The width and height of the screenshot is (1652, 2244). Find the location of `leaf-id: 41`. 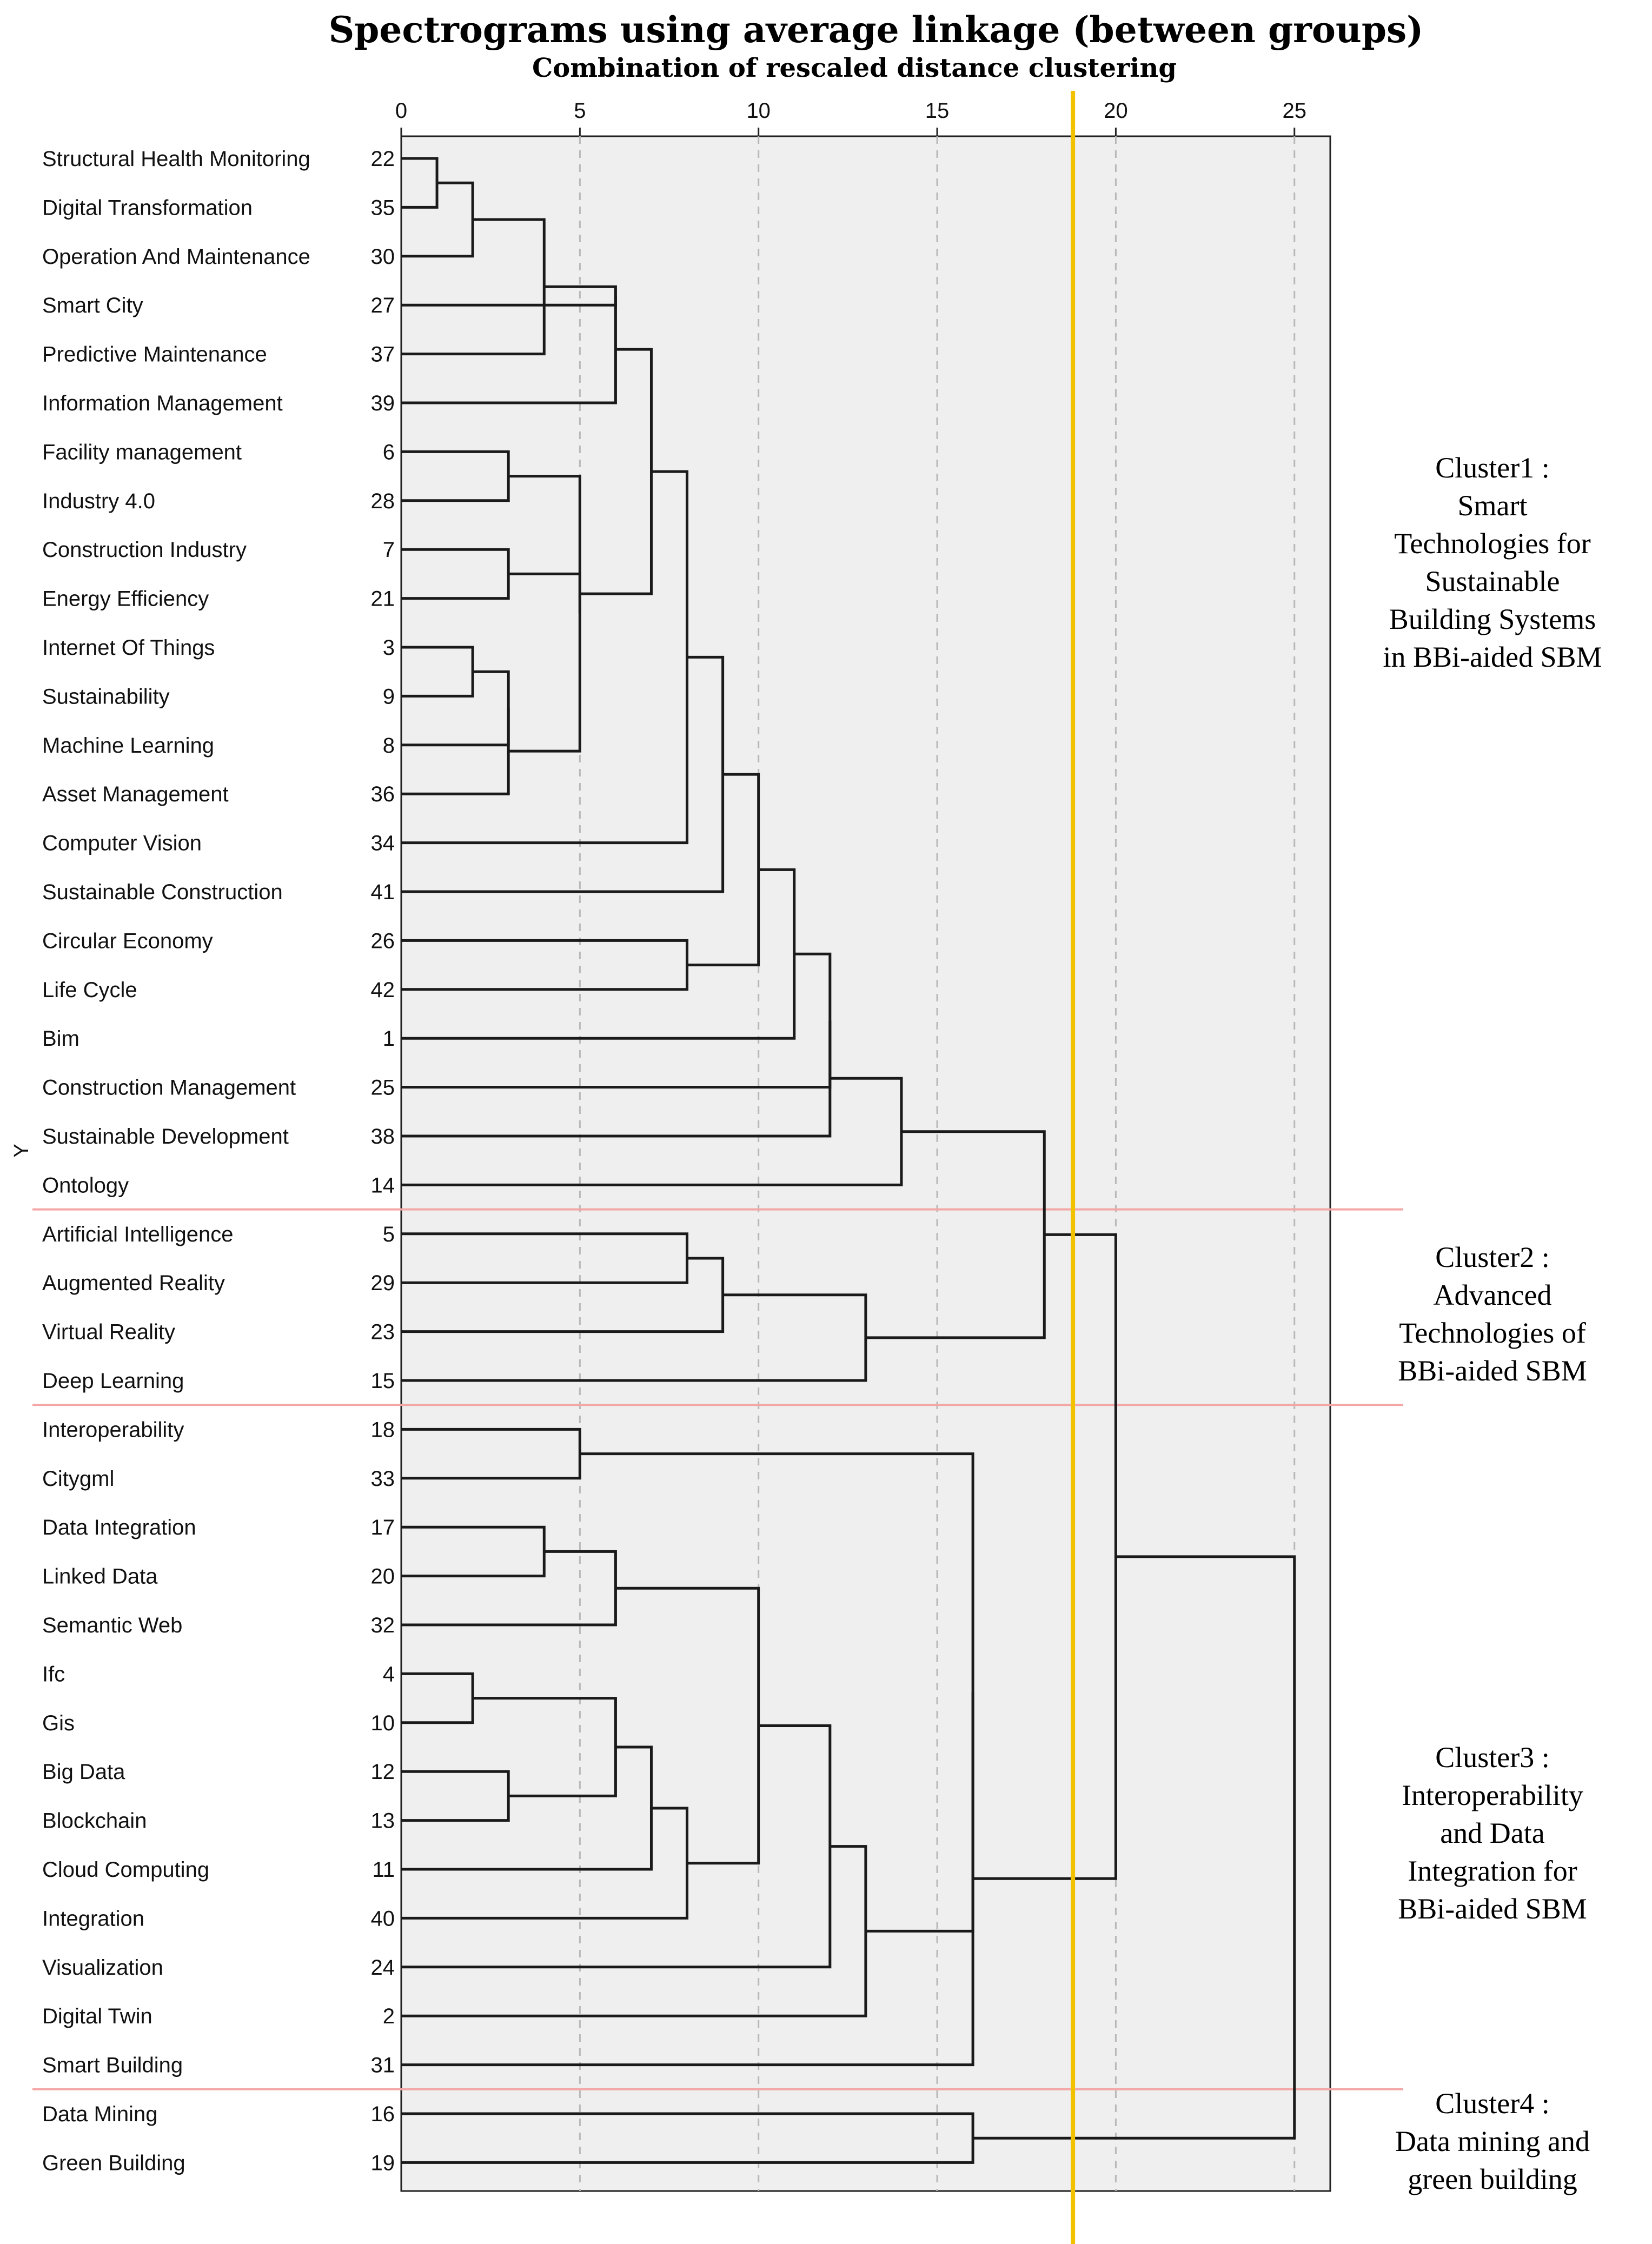

leaf-id: 41 is located at coordinates (383, 892).